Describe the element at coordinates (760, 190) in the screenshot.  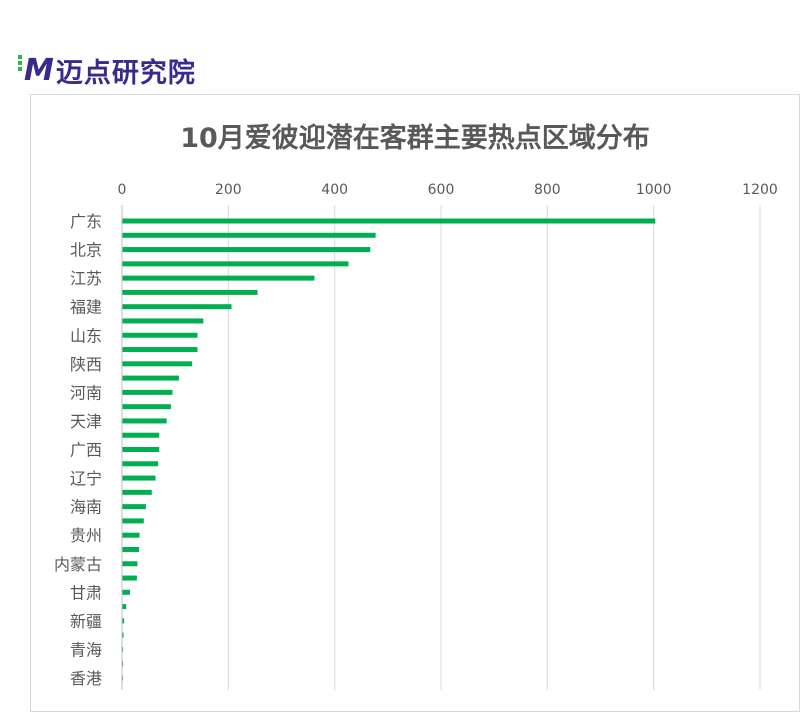
I see `x-tick-label: 1200` at that location.